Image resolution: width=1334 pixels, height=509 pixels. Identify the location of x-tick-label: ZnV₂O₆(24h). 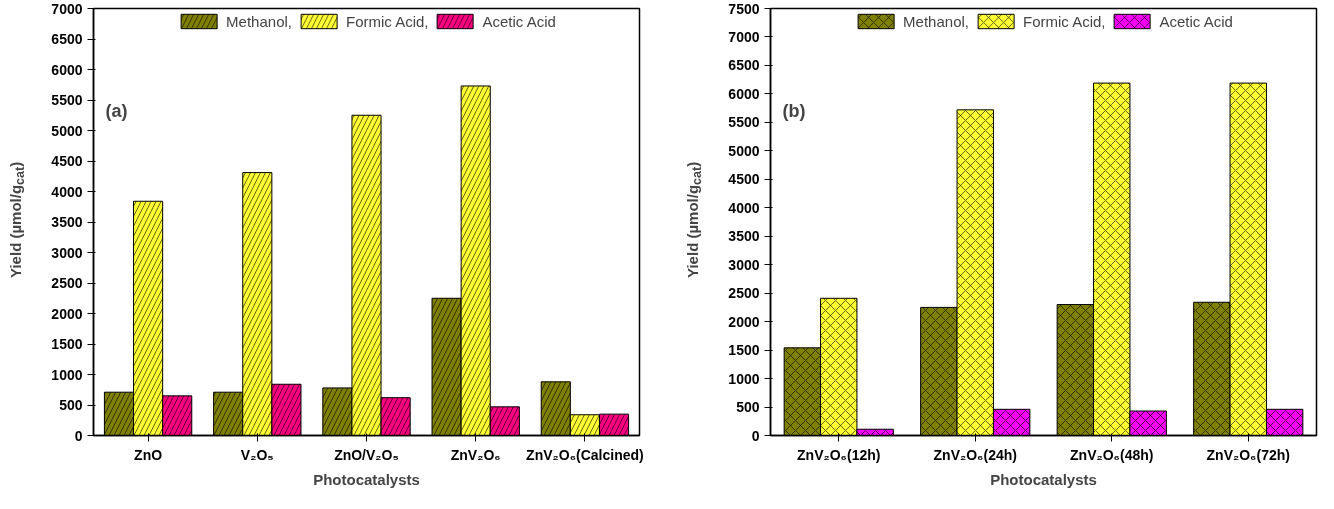
(975, 454).